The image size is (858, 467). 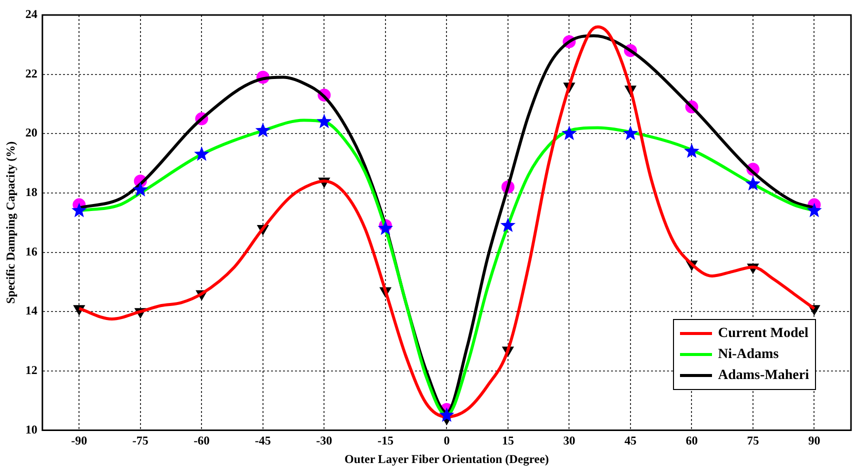 I want to click on x-tick-label: 15, so click(x=508, y=440).